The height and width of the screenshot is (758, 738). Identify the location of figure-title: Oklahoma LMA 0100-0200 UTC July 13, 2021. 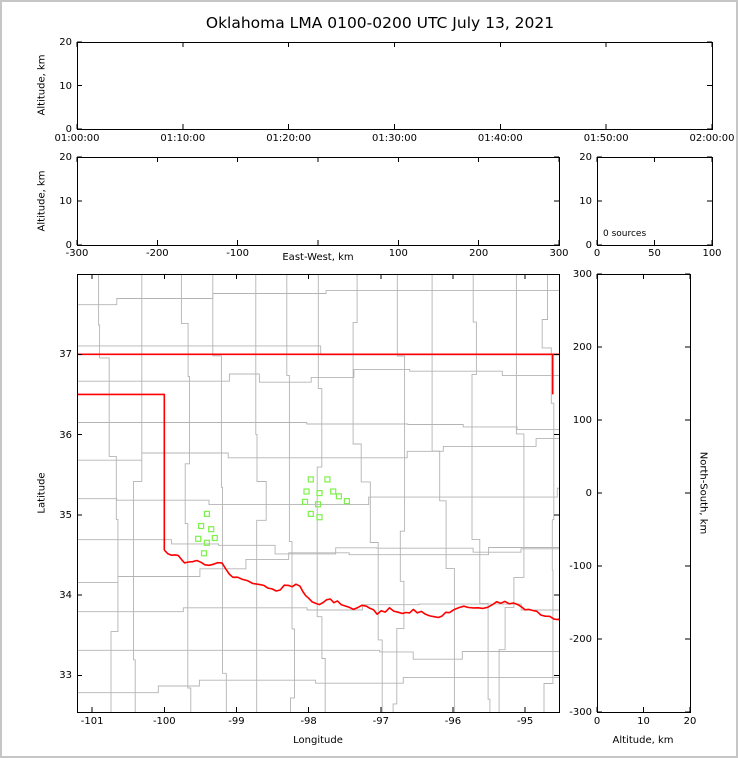
(380, 23).